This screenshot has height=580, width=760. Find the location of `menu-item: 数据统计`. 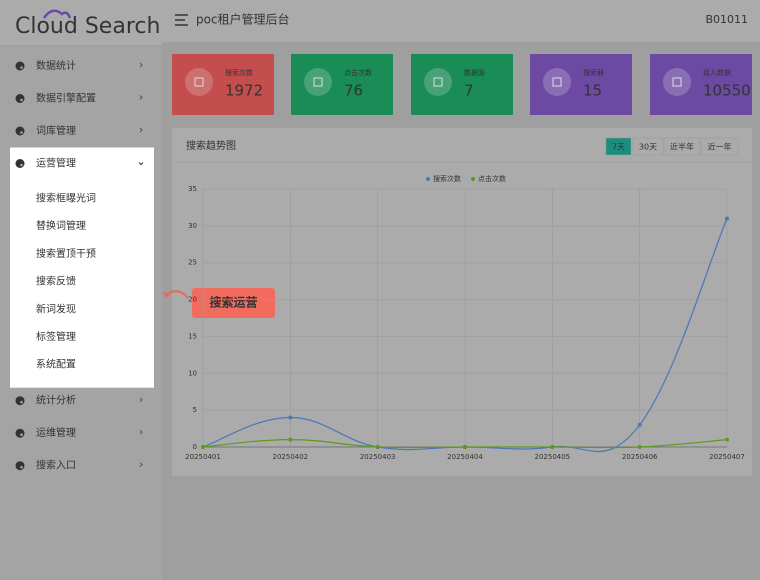

menu-item: 数据统计 is located at coordinates (56, 65).